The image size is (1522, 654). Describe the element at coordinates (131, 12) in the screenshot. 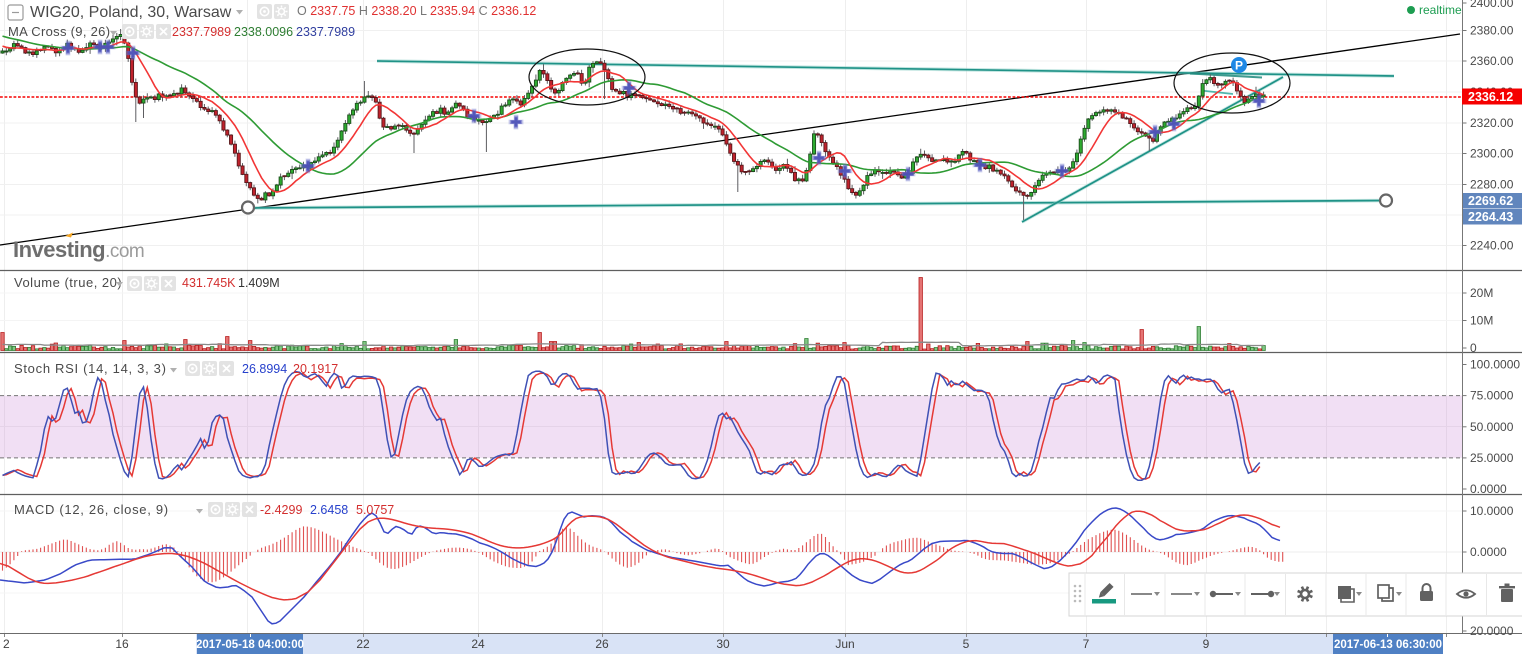

I see `svg-text: WIG20, Poland, 30, Warsaw` at that location.